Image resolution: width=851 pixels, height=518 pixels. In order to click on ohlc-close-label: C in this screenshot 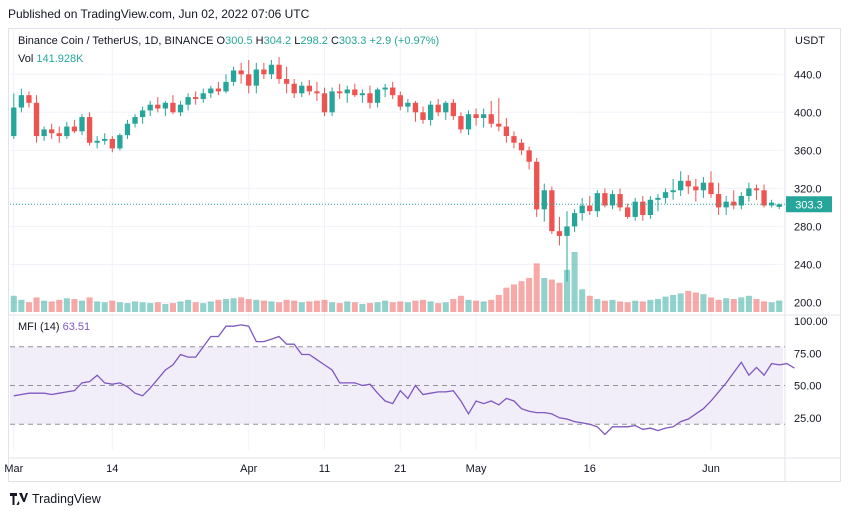, I will do `click(334, 41)`.